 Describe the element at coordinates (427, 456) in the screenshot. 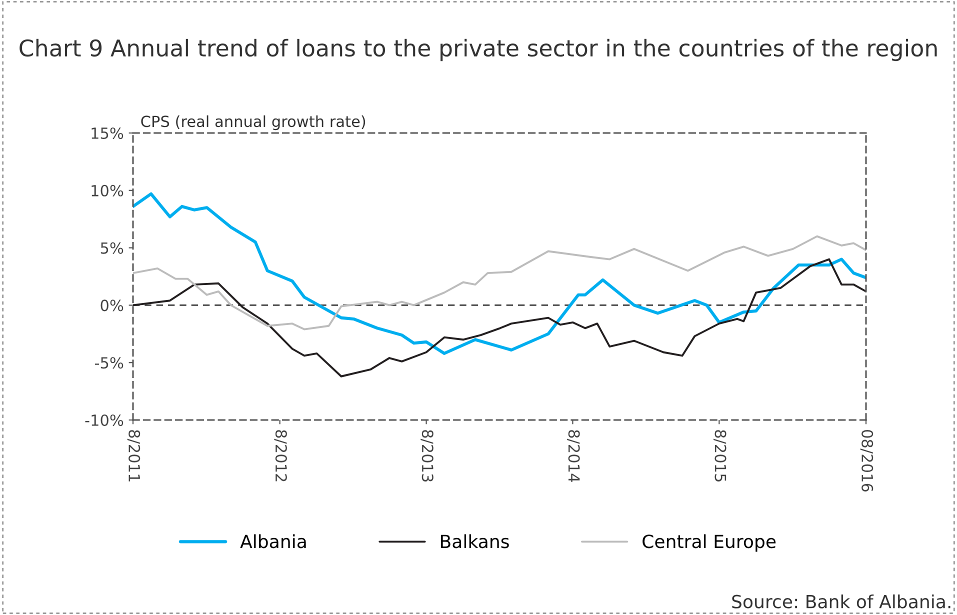

I see `x-tick-label: 8/2013` at that location.